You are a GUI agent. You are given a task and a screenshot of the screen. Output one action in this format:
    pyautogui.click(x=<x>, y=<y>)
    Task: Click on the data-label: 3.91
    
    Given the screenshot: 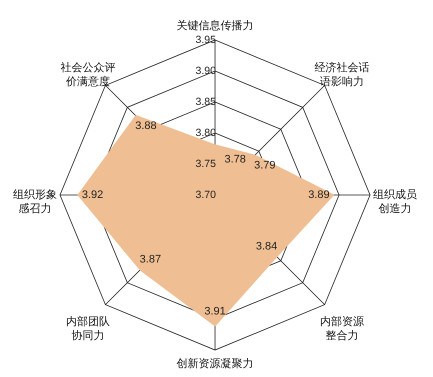 What is the action you would take?
    pyautogui.click(x=215, y=311)
    